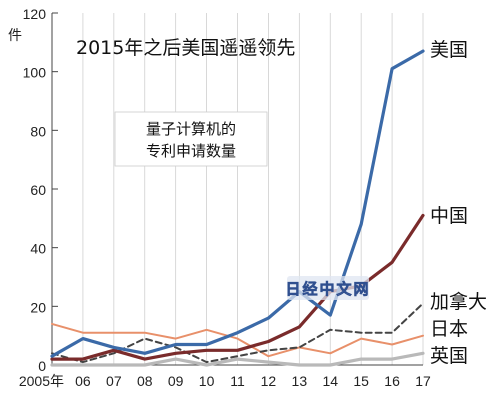 Image resolution: width=500 pixels, height=407 pixels. Describe the element at coordinates (330, 381) in the screenshot. I see `x-tick-label: 14` at that location.